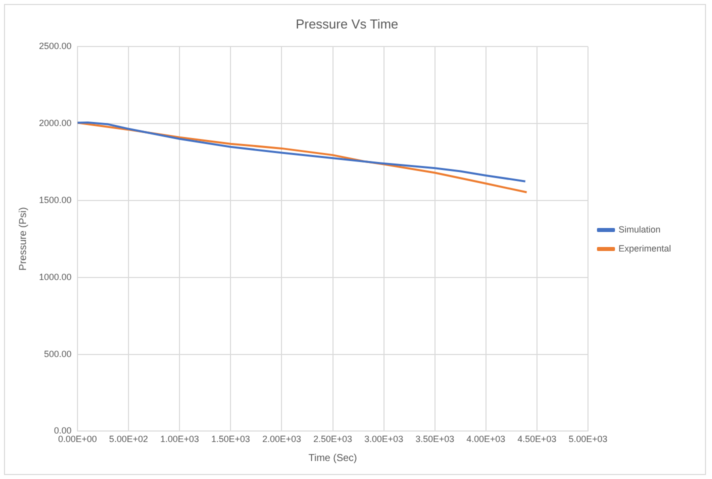  What do you see at coordinates (77, 439) in the screenshot?
I see `x-tick-label: 0.00E+00` at bounding box center [77, 439].